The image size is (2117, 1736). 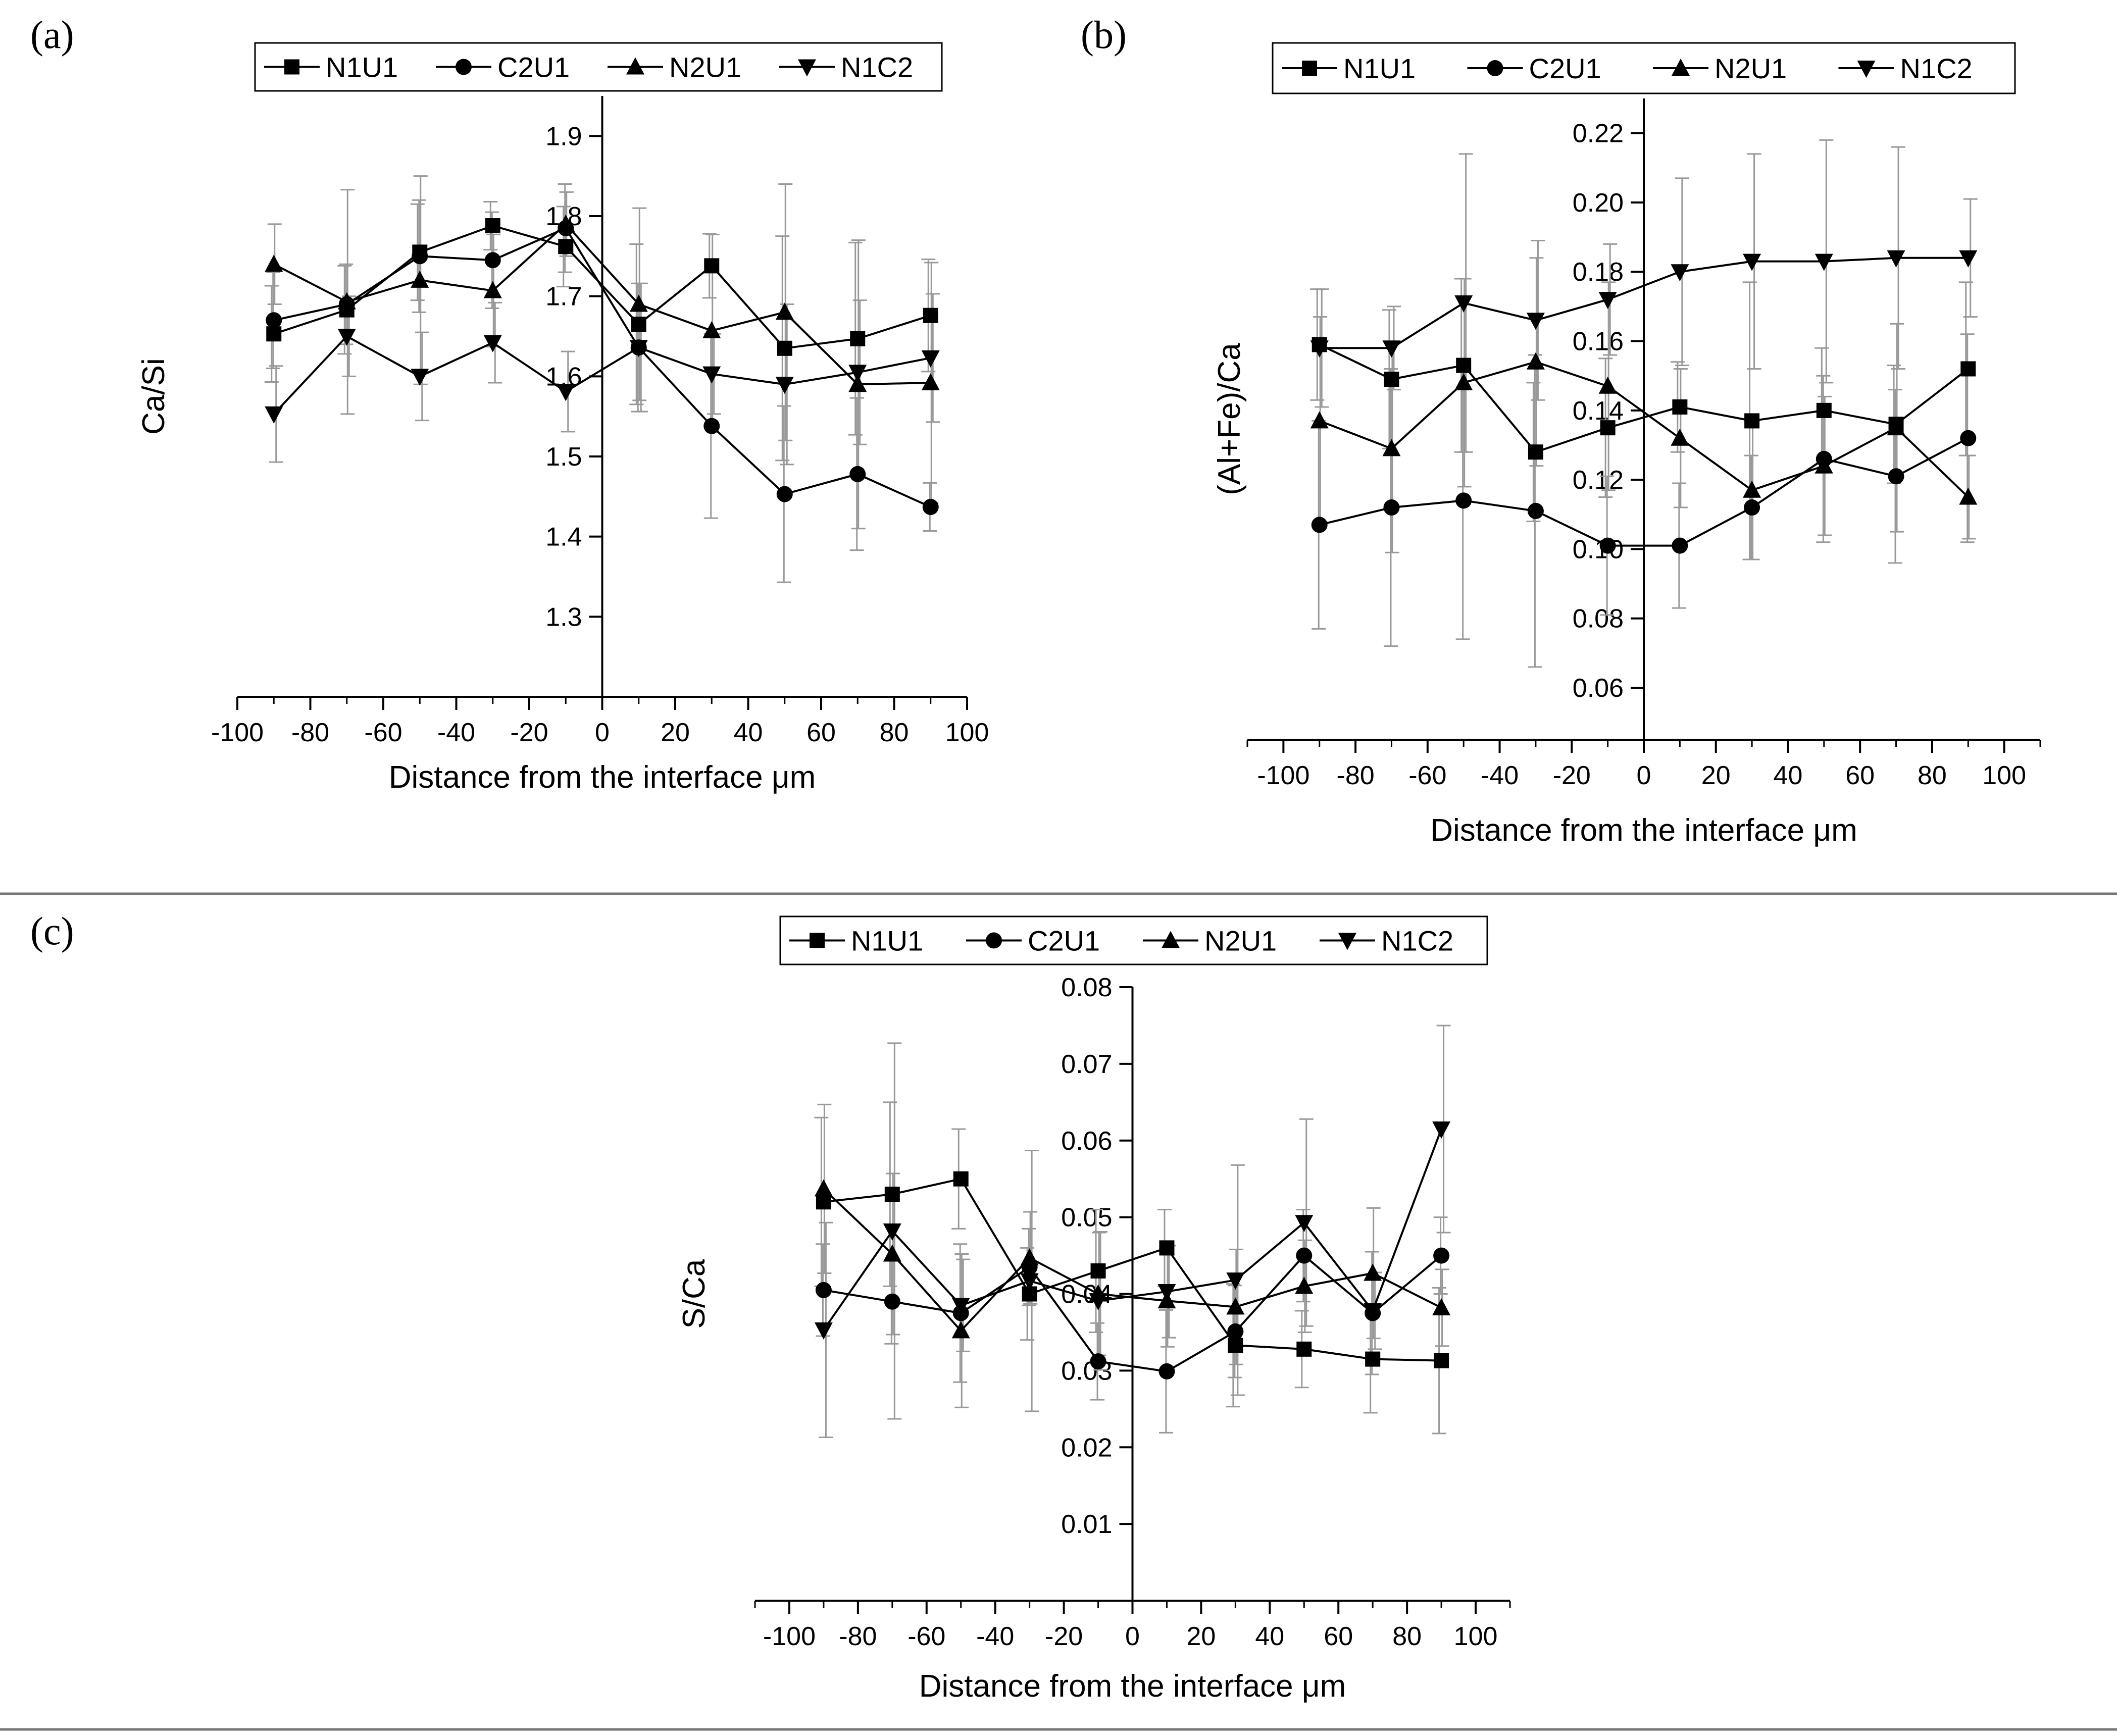 What do you see at coordinates (1356, 775) in the screenshot?
I see `x-tick-label: -80` at bounding box center [1356, 775].